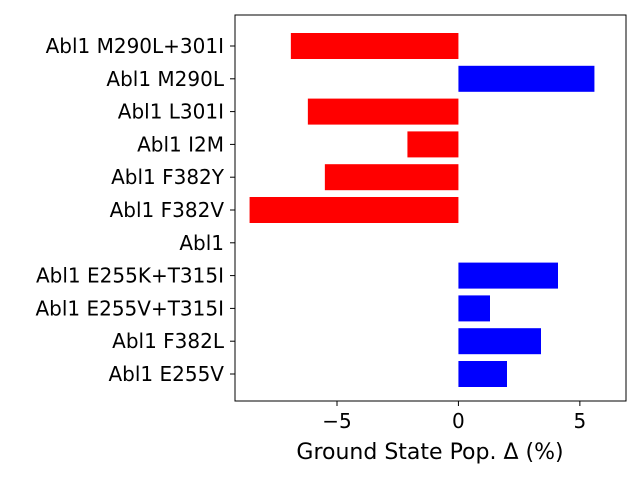  Describe the element at coordinates (168, 341) in the screenshot. I see `y-tick-label: Abl1 F382L` at that location.